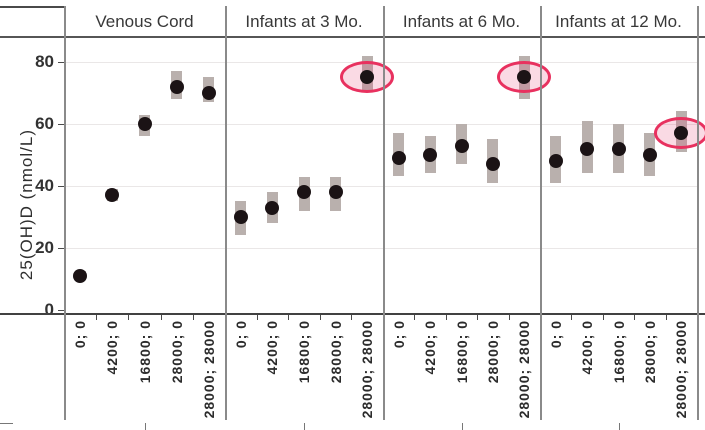 This screenshot has height=430, width=705. What do you see at coordinates (352, 37) in the screenshot?
I see `plot-top-border` at bounding box center [352, 37].